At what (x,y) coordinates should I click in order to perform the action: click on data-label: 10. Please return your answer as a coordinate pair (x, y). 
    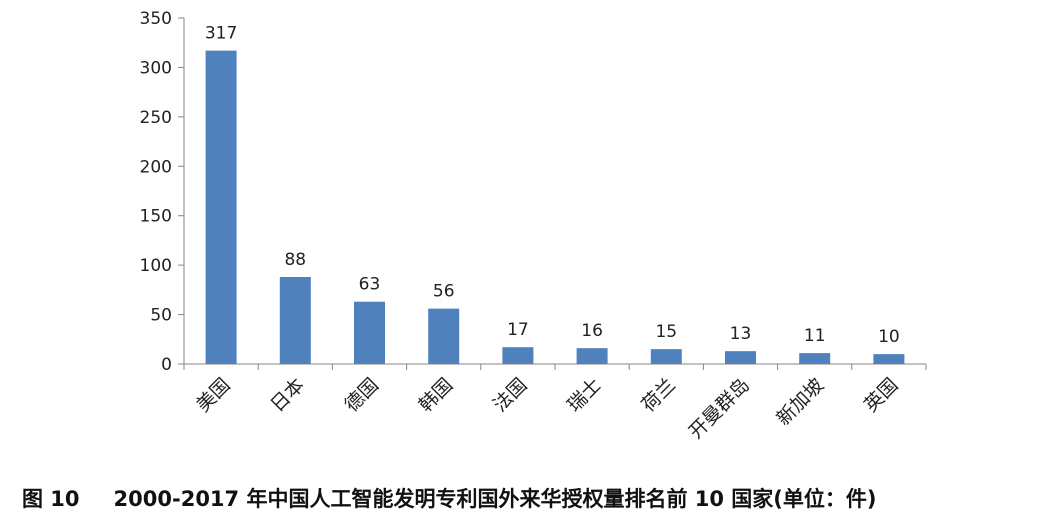
    Looking at the image, I should click on (889, 337).